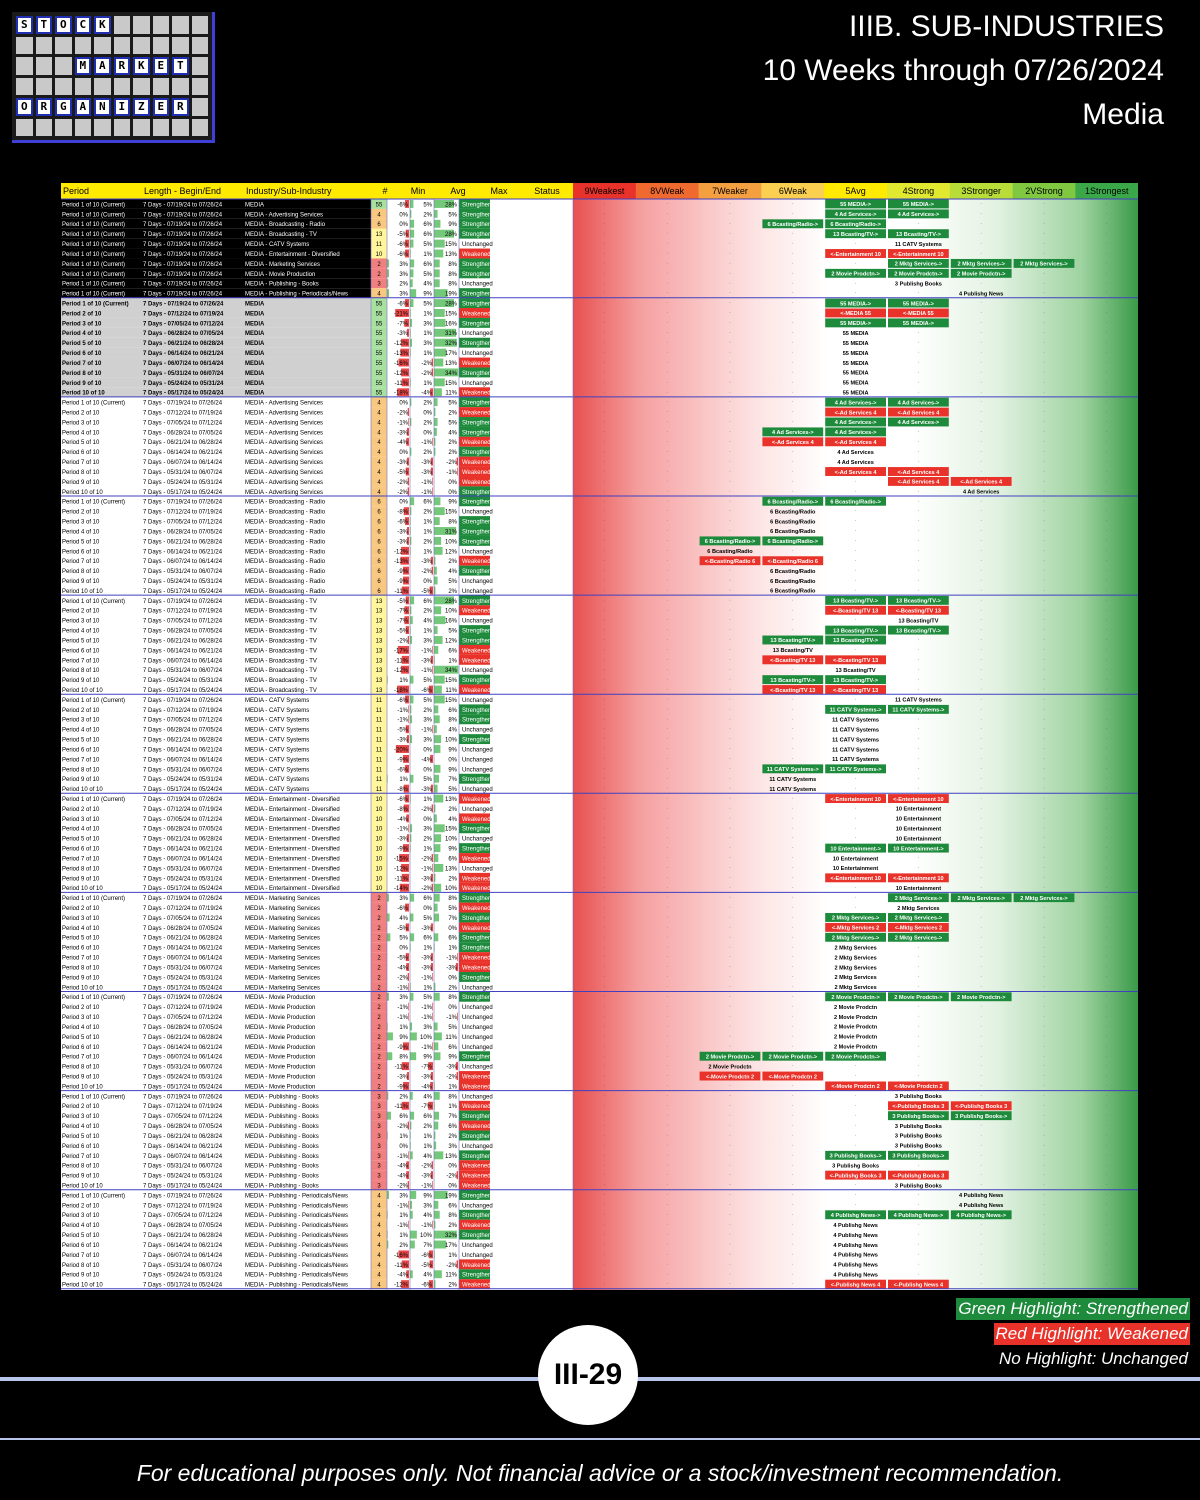 The height and width of the screenshot is (1500, 1200). Describe the element at coordinates (379, 1286) in the screenshot. I see `count-cell: 4` at that location.